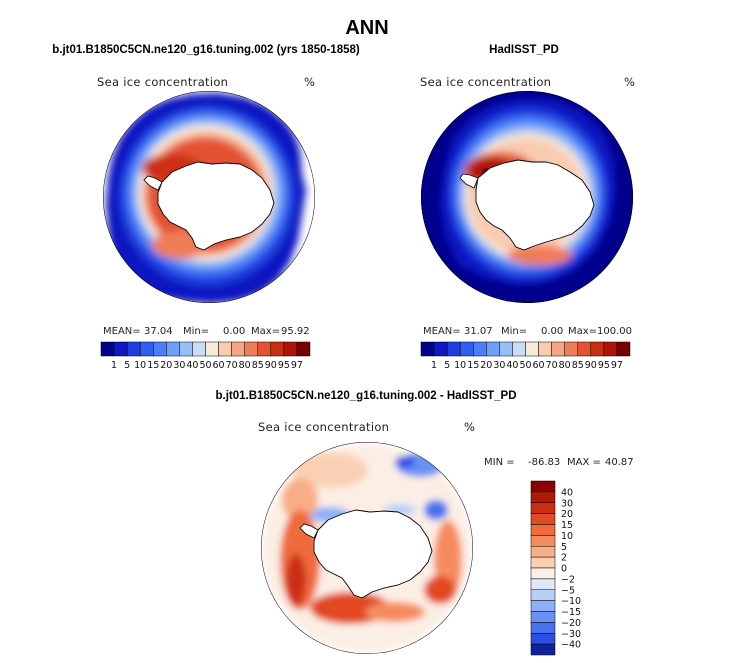 The width and height of the screenshot is (733, 663). Describe the element at coordinates (525, 365) in the screenshot. I see `colorbar-tick-label: 50` at that location.